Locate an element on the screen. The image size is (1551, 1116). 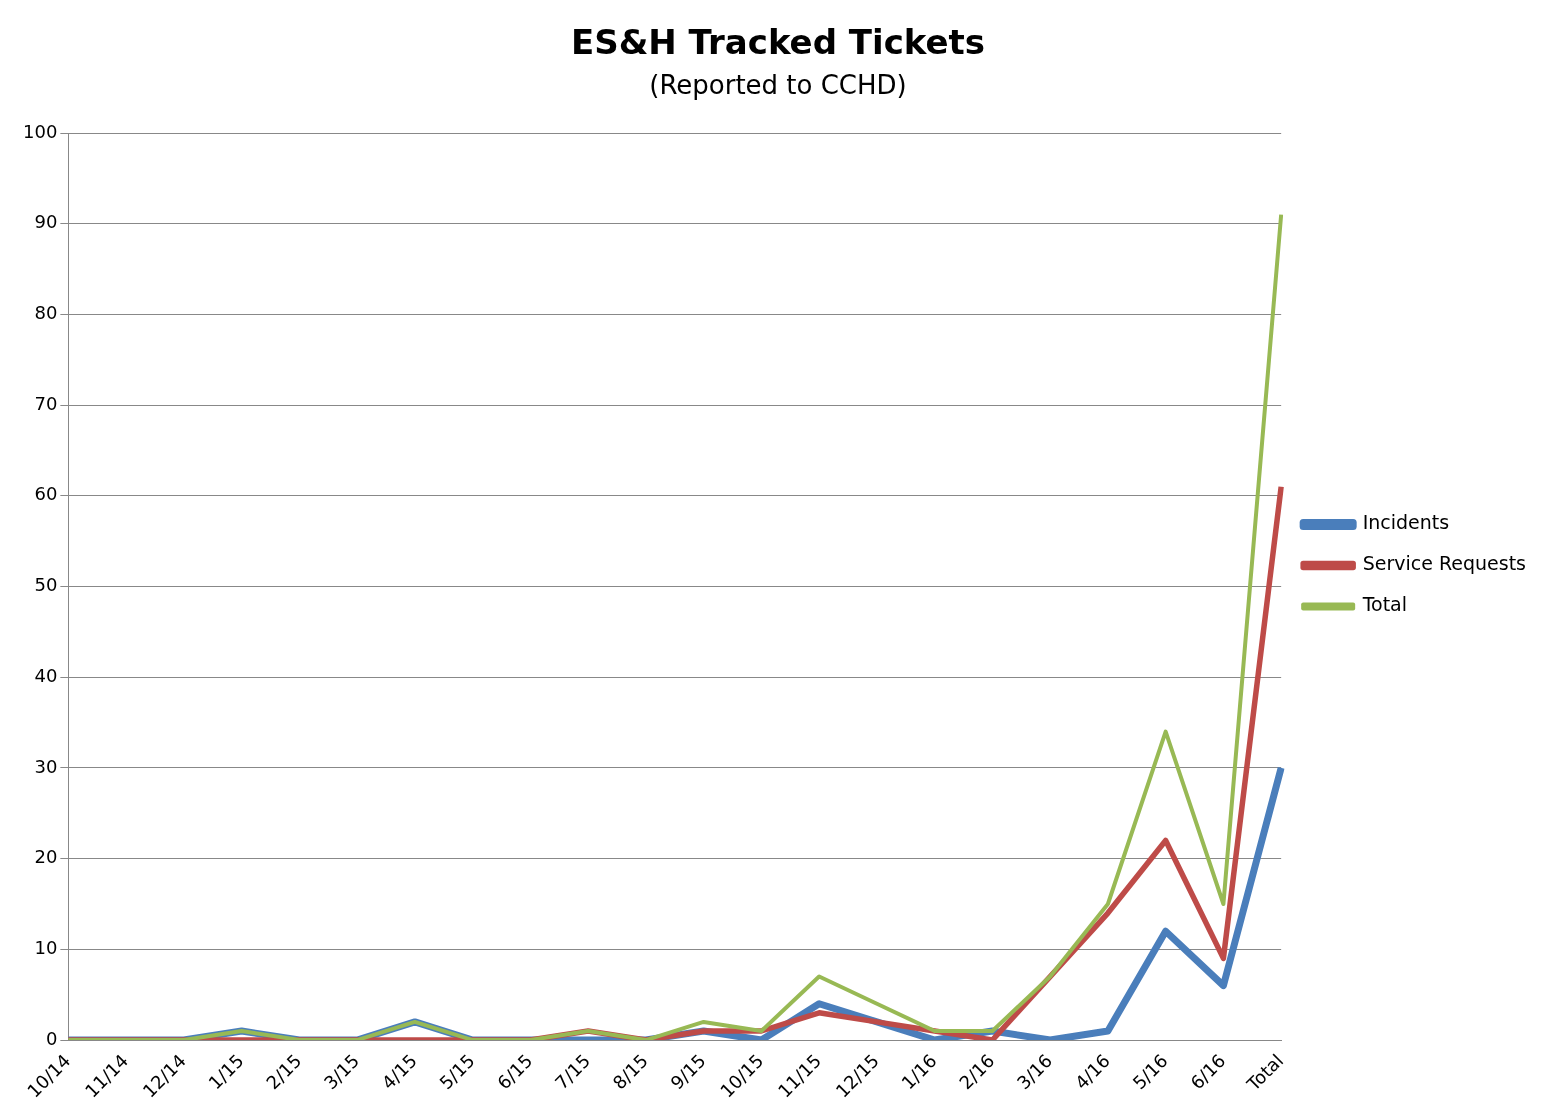
y-tick-label: 90 is located at coordinates (46, 222).